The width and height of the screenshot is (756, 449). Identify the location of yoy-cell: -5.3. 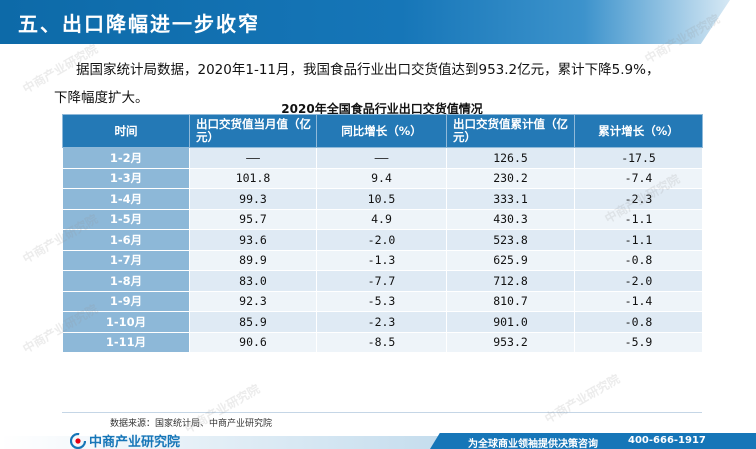
(381, 301).